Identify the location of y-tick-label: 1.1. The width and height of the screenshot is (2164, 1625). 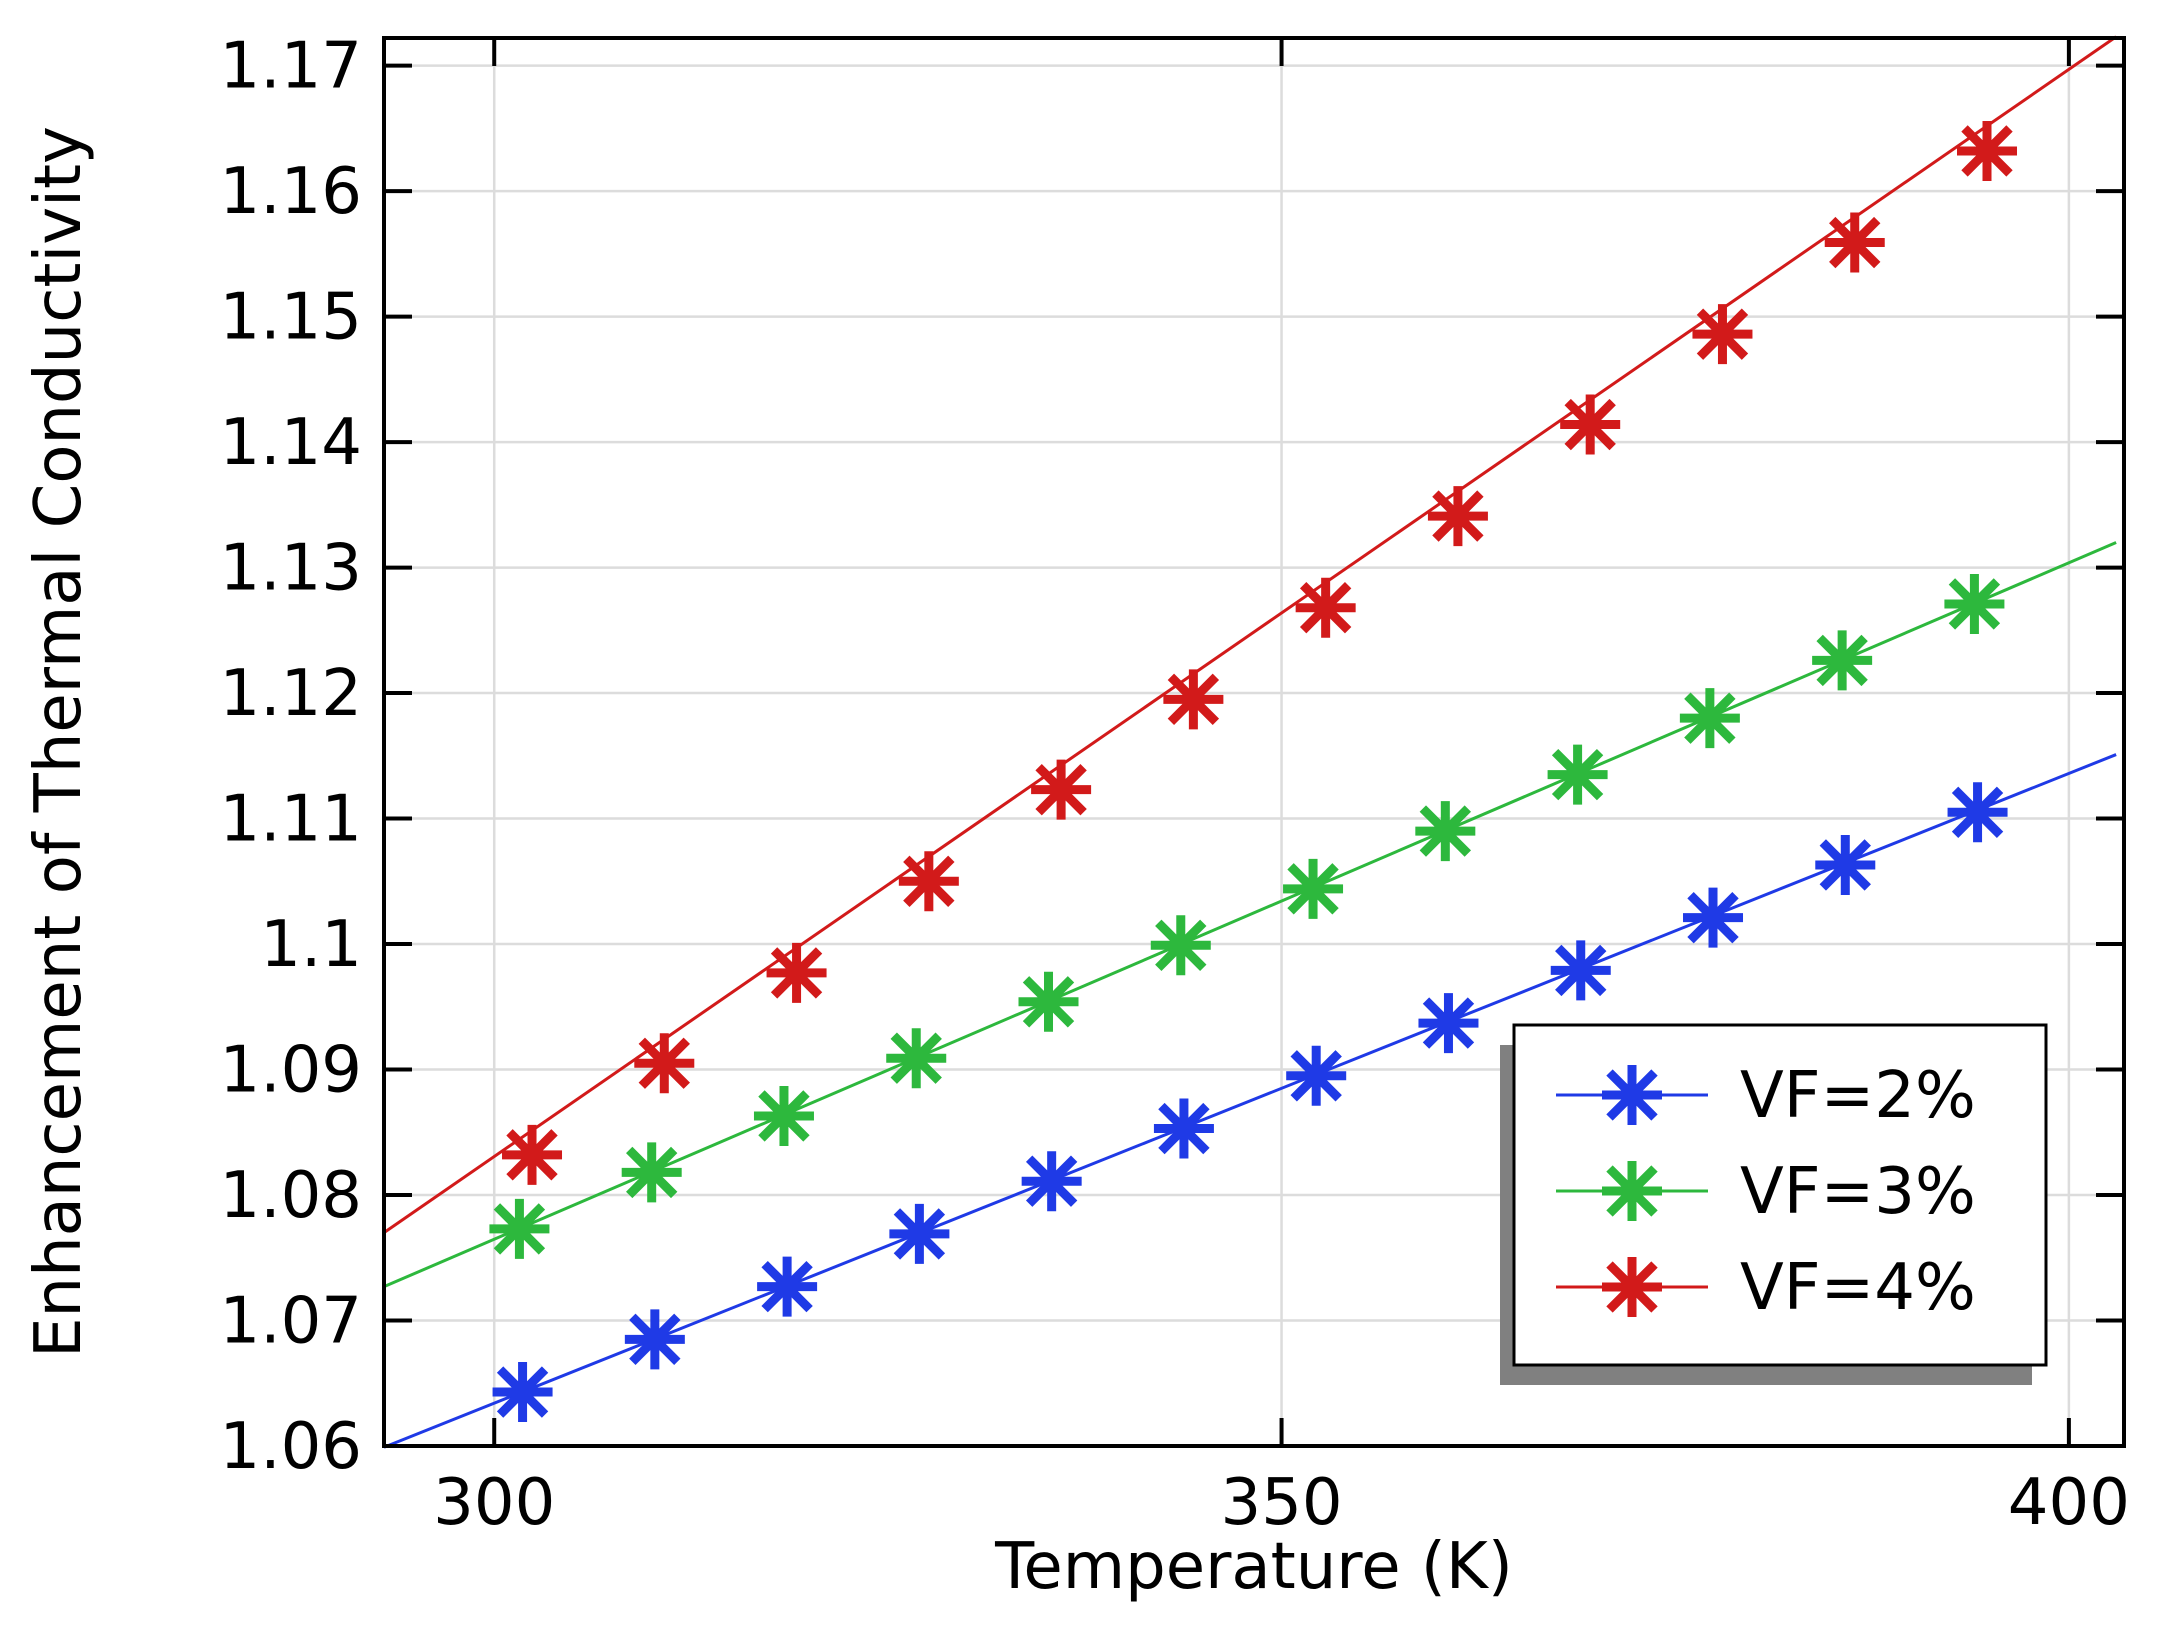
(311, 945).